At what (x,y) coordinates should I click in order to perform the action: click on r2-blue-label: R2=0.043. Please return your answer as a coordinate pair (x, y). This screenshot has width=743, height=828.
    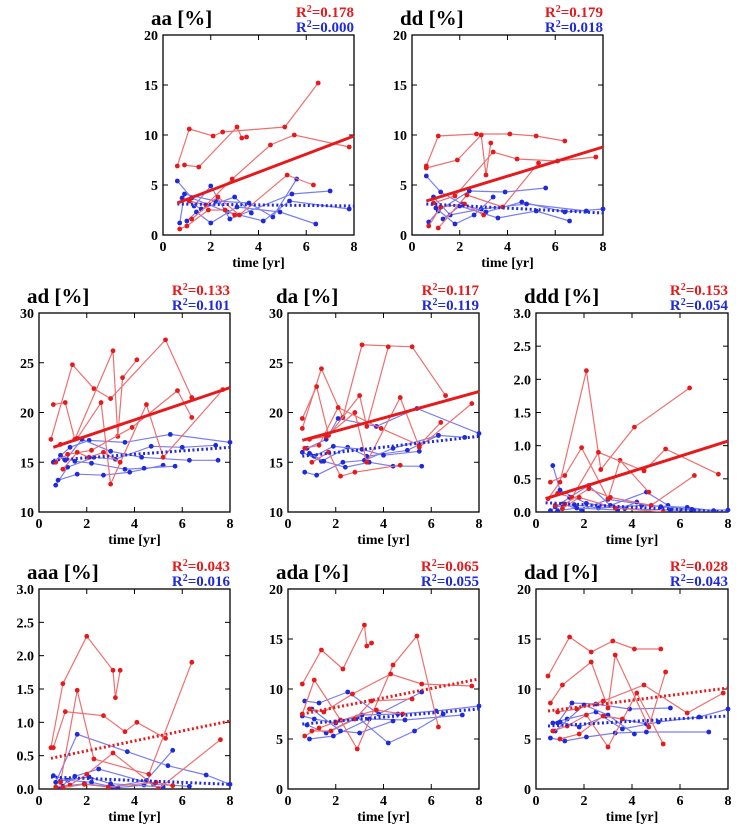
    Looking at the image, I should click on (699, 582).